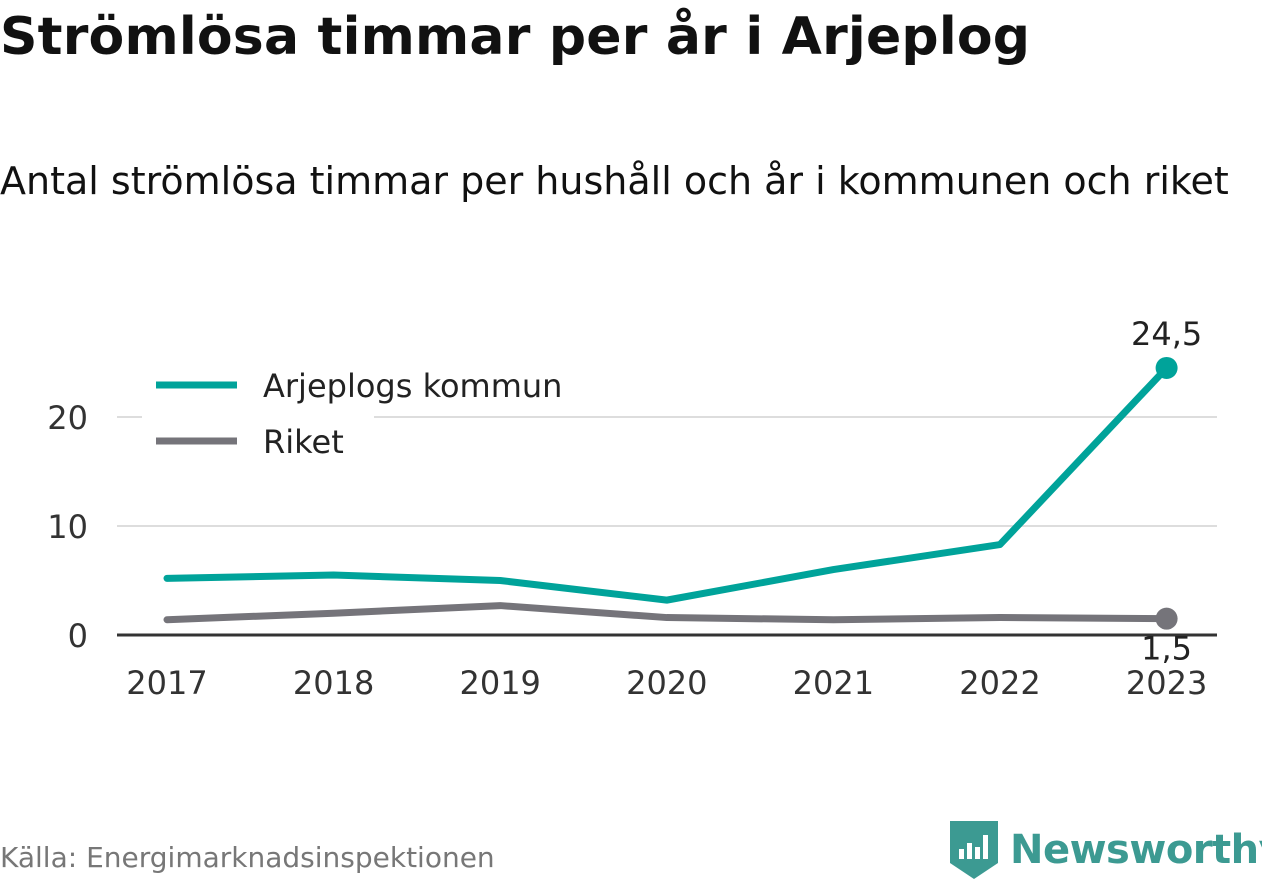 This screenshot has width=1262, height=882. I want to click on y-tick-label: 10, so click(67, 527).